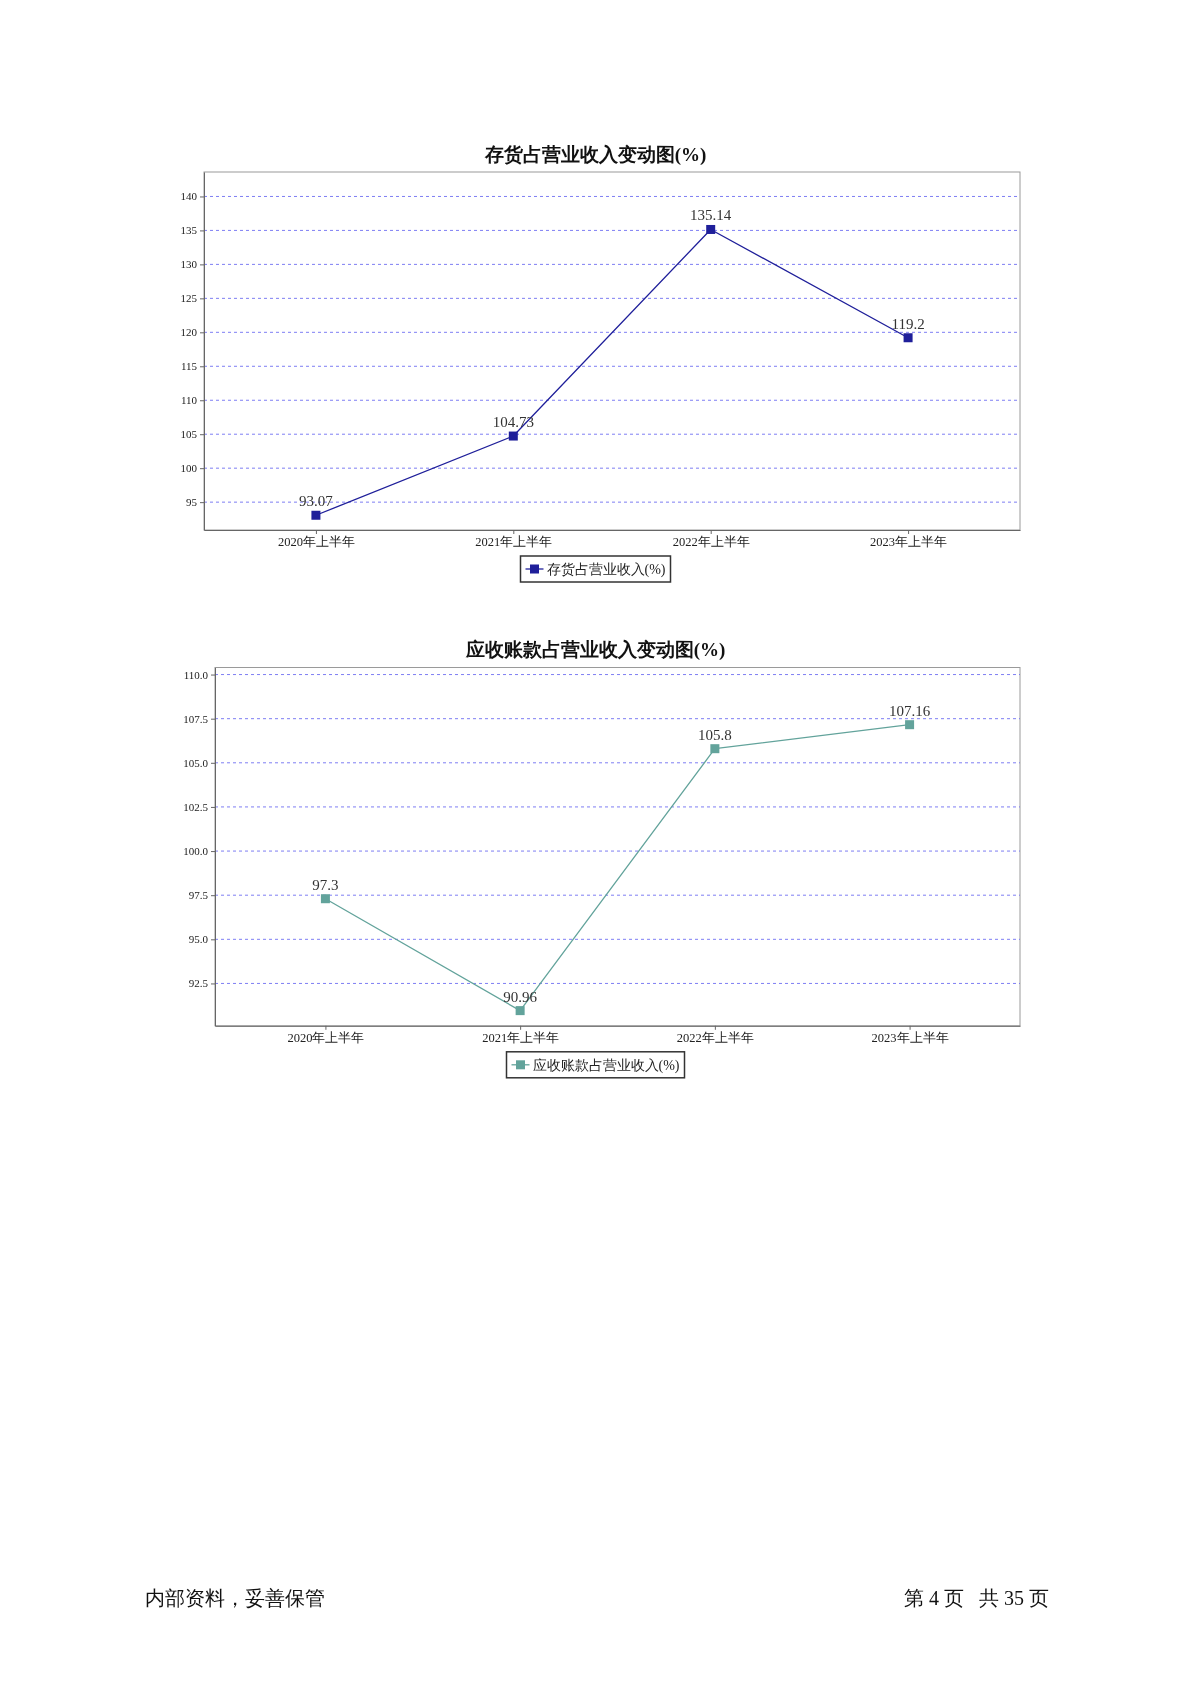  What do you see at coordinates (316, 501) in the screenshot?
I see `data-label: 93.07` at bounding box center [316, 501].